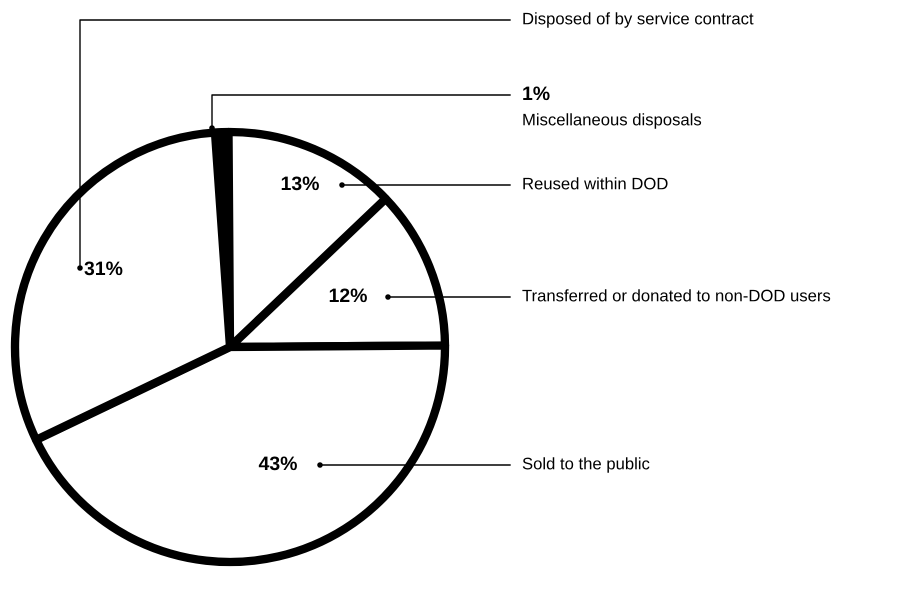  Describe the element at coordinates (300, 183) in the screenshot. I see `data-label: 13%` at that location.